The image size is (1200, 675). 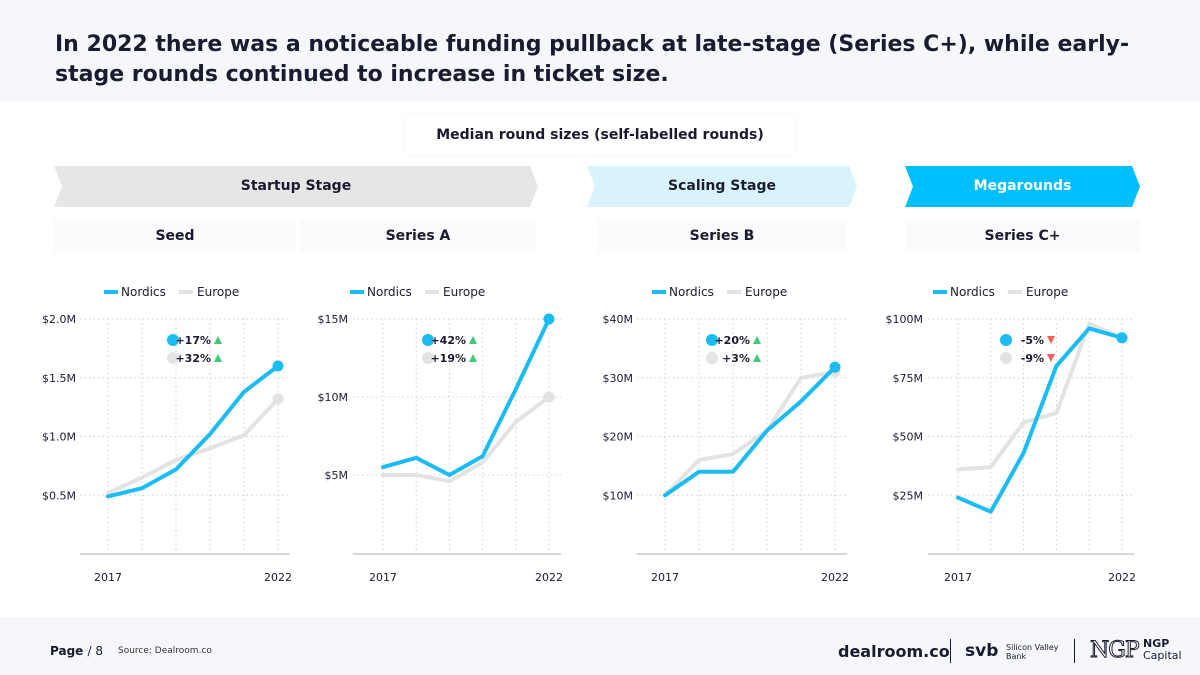 What do you see at coordinates (67, 651) in the screenshot?
I see `page-label: Page` at bounding box center [67, 651].